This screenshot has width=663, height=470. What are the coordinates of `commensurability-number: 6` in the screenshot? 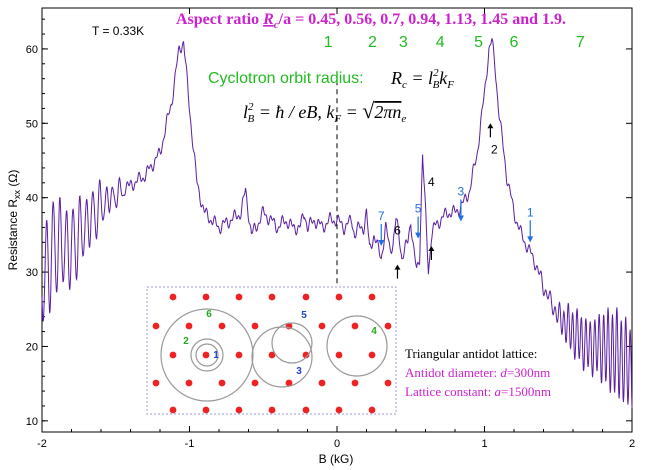 It's located at (514, 42).